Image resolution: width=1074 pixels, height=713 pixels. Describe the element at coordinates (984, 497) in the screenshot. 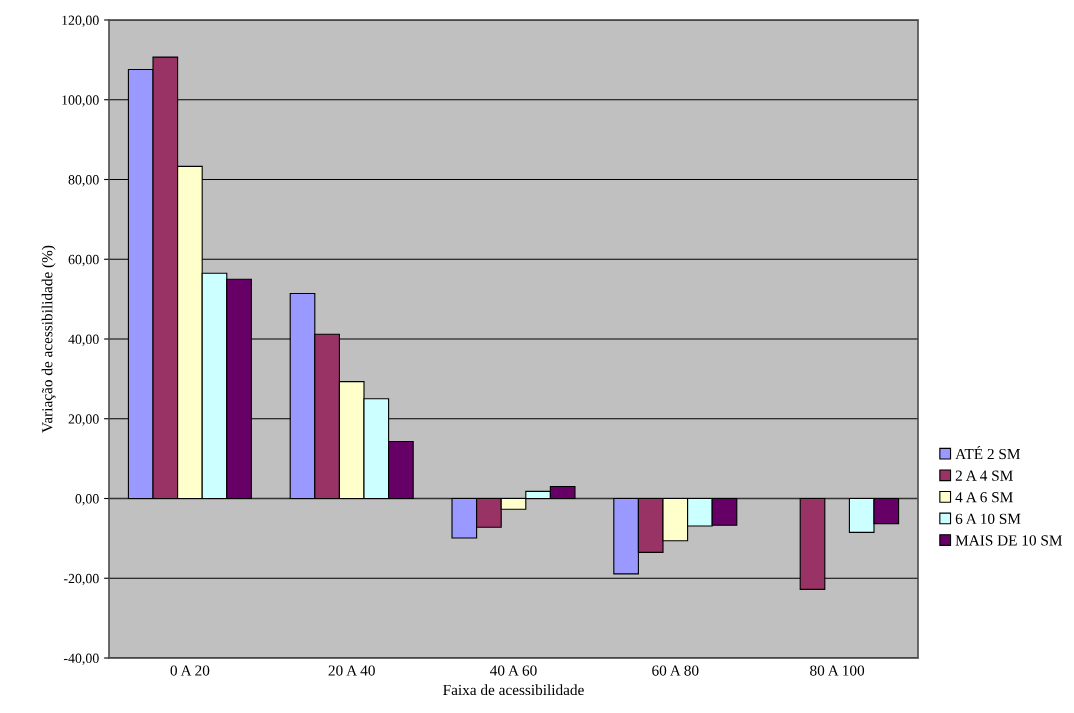

I see `legend-label: 4 A 6 SM` at that location.